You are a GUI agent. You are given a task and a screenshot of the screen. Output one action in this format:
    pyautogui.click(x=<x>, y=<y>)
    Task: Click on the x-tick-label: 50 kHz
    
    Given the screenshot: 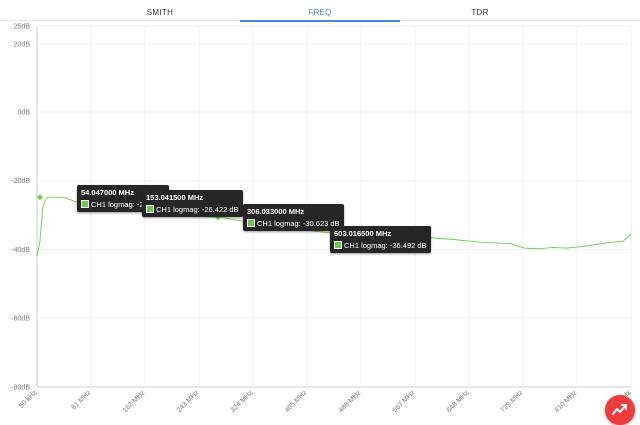 What is the action you would take?
    pyautogui.click(x=28, y=399)
    